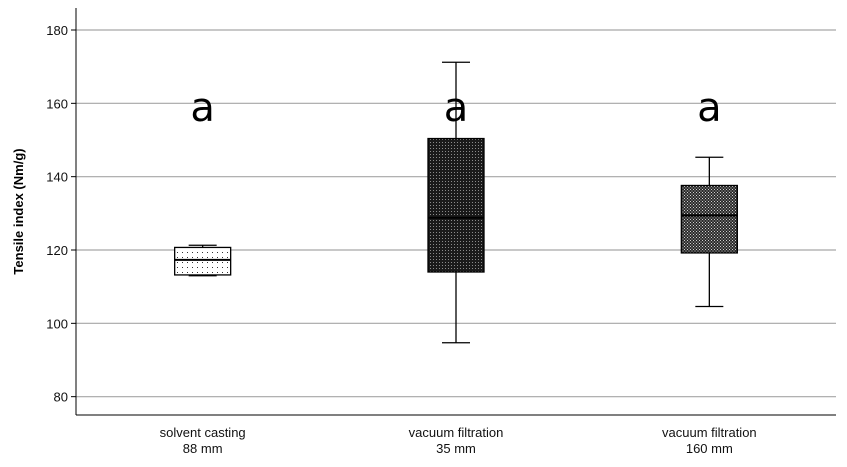 The height and width of the screenshot is (467, 847). Describe the element at coordinates (456, 448) in the screenshot. I see `category-label-line2: 35 mm` at that location.